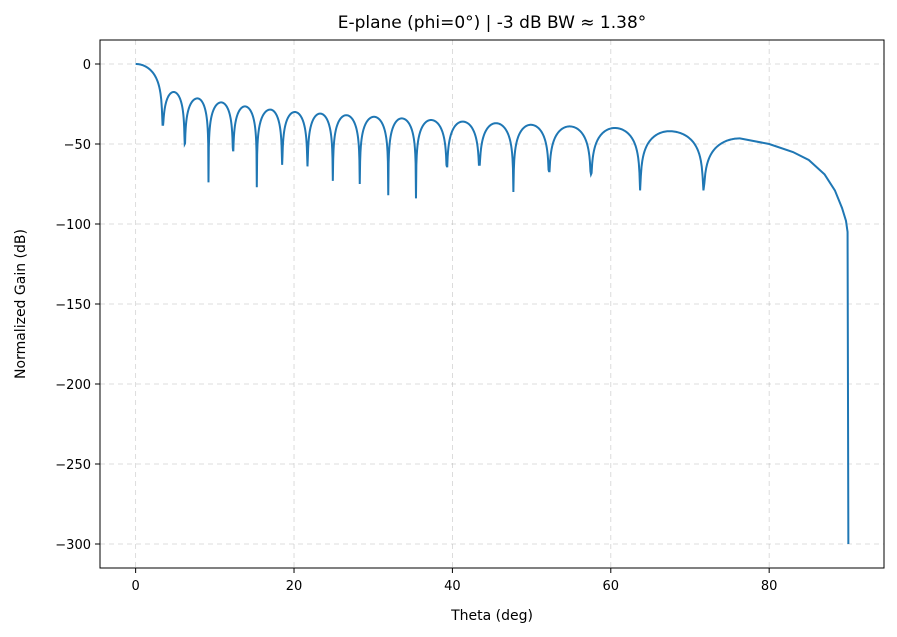 Image resolution: width=897 pixels, height=637 pixels. Describe the element at coordinates (135, 586) in the screenshot. I see `x-tick-label: 0` at that location.